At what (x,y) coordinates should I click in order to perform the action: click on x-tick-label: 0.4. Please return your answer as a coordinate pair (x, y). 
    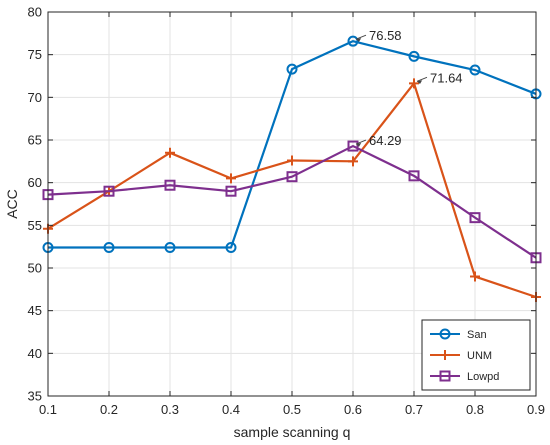
    Looking at the image, I should click on (231, 409).